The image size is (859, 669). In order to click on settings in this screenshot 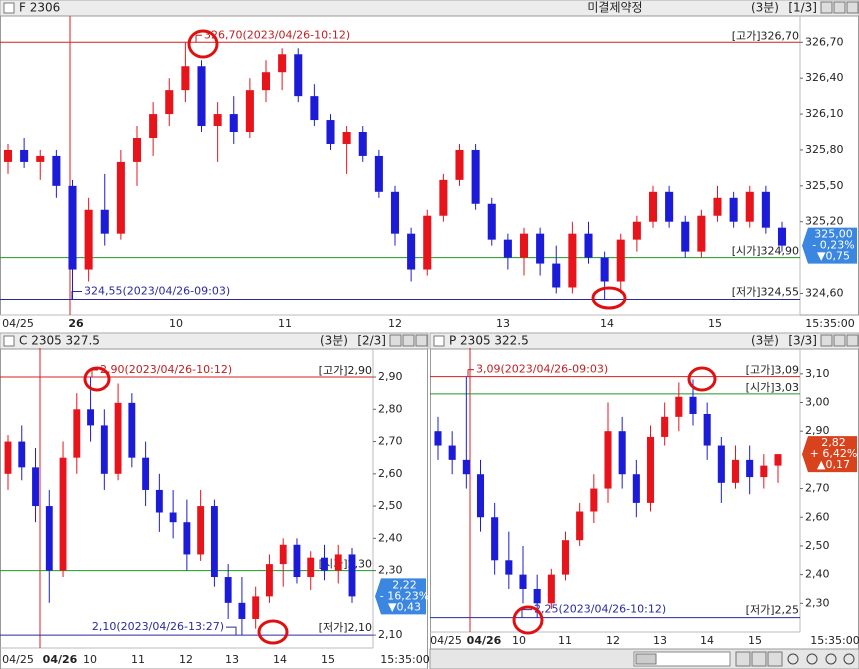, I will do `click(849, 659)`.